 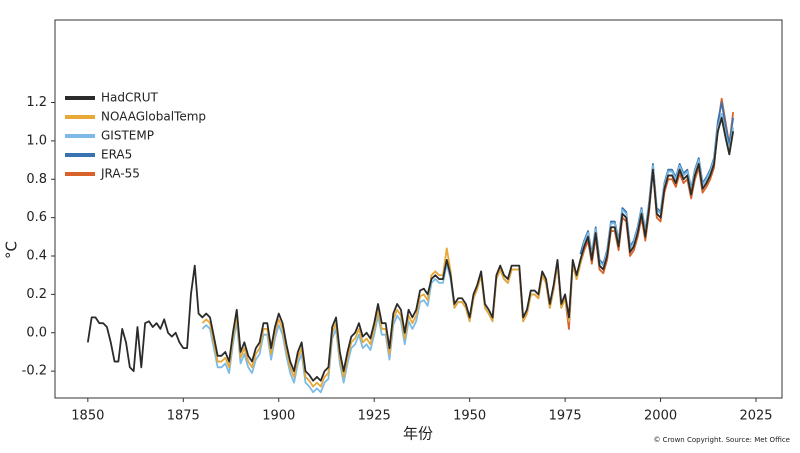 I want to click on y-tick-label: -0.2, so click(x=34, y=371).